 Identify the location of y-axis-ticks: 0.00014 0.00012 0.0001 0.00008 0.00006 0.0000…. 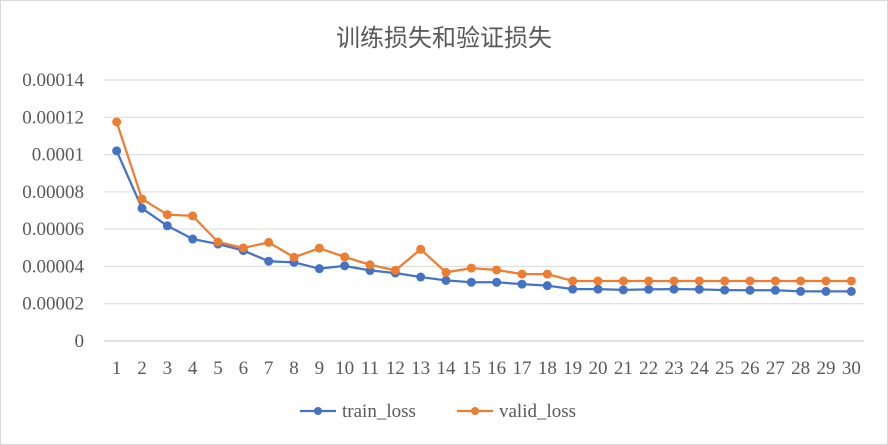
(53, 211).